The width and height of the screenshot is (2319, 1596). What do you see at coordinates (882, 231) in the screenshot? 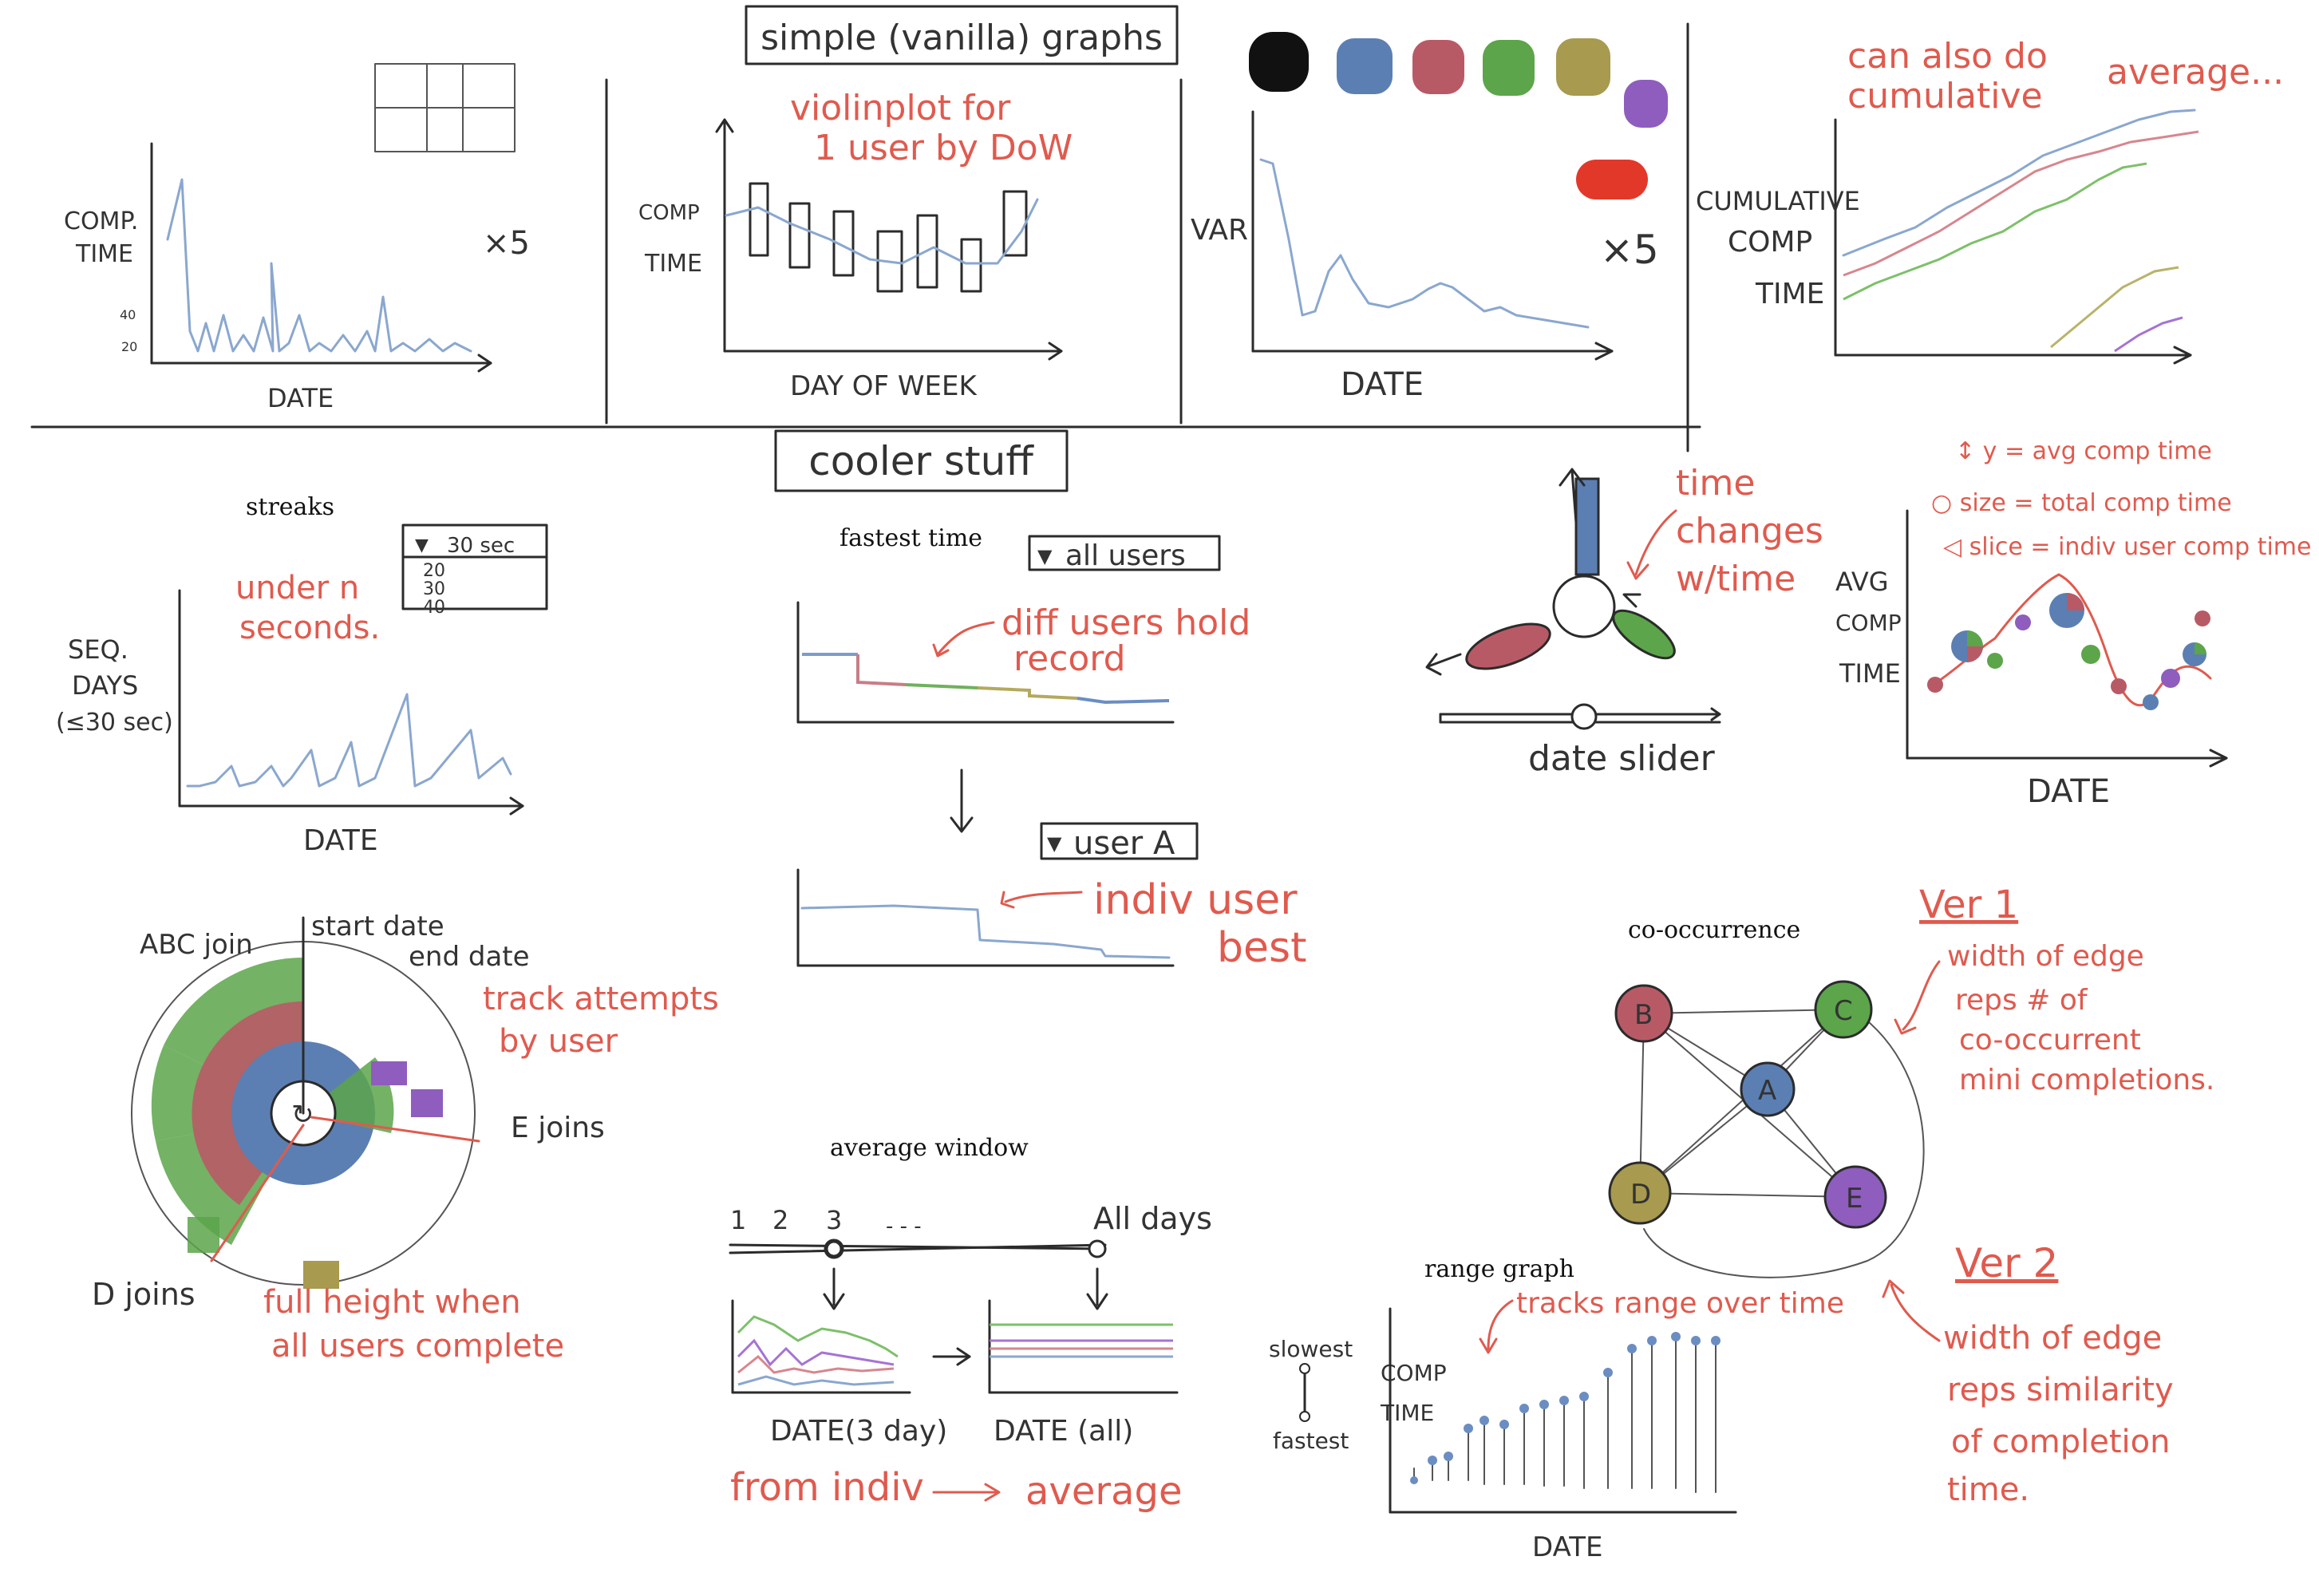
I see `violin-mean-line` at bounding box center [882, 231].